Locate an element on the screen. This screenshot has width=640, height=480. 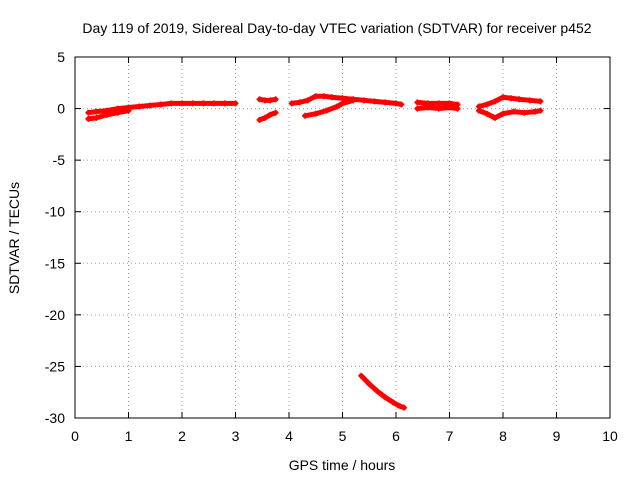
x-tick-label: 0 is located at coordinates (75, 436).